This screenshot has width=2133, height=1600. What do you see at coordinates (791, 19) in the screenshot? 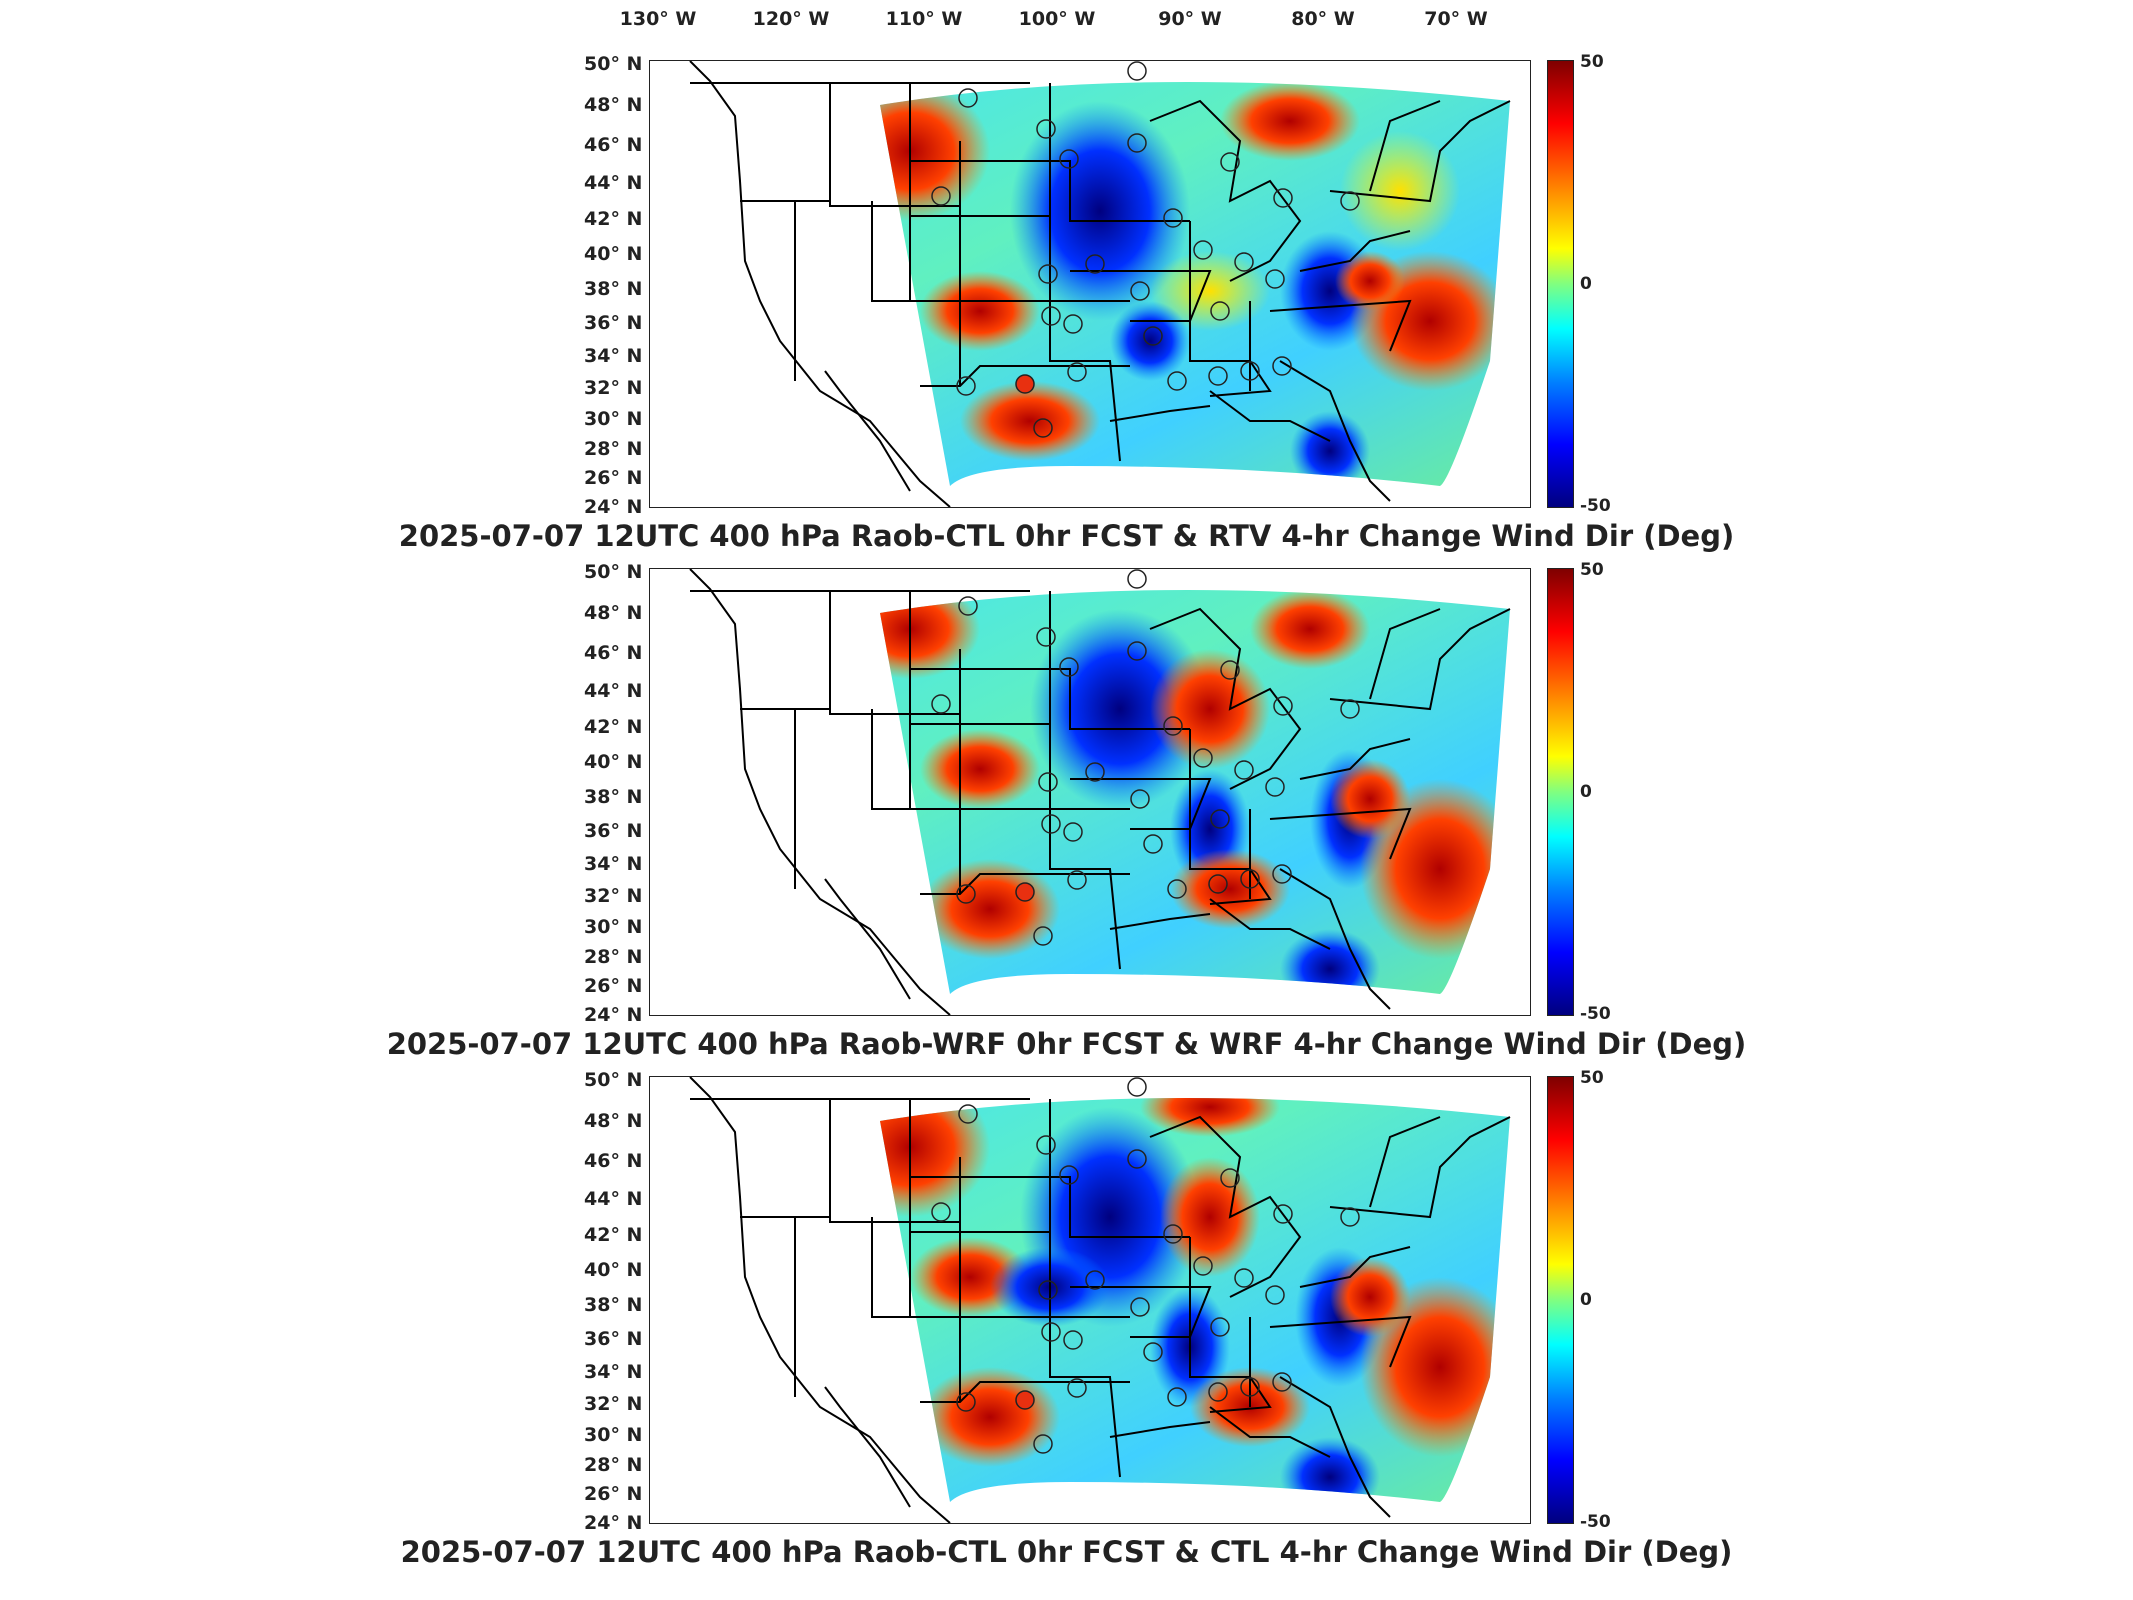
I see `lon-label: 120° W` at bounding box center [791, 19].